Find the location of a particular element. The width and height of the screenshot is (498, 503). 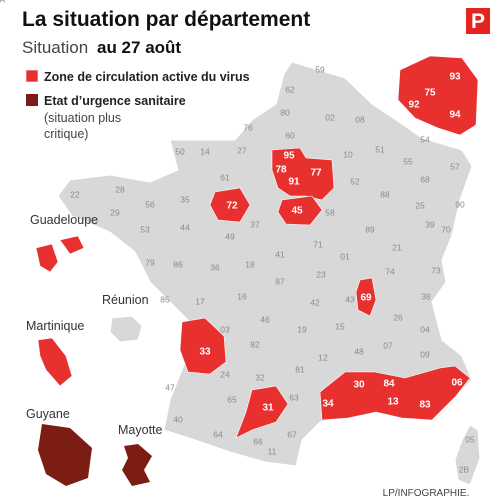

department-label: 26 is located at coordinates (398, 317).